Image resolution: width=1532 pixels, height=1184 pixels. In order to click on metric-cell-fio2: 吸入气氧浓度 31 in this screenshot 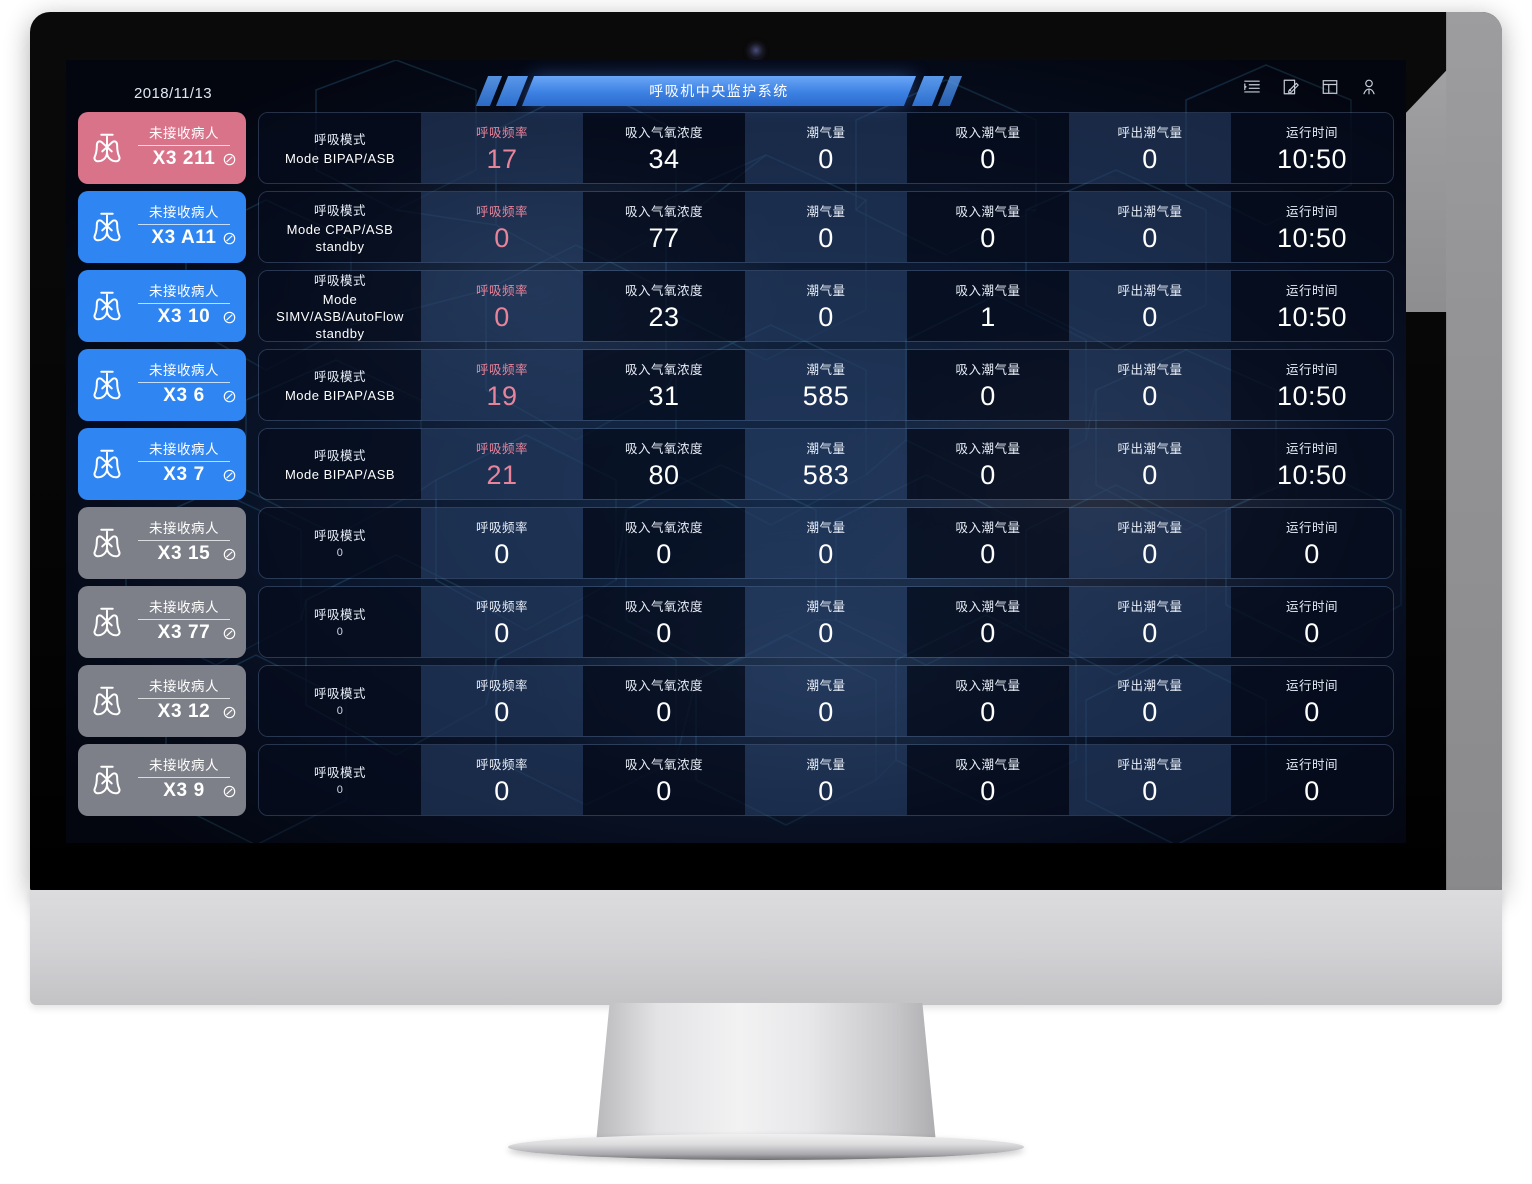, I will do `click(664, 385)`.